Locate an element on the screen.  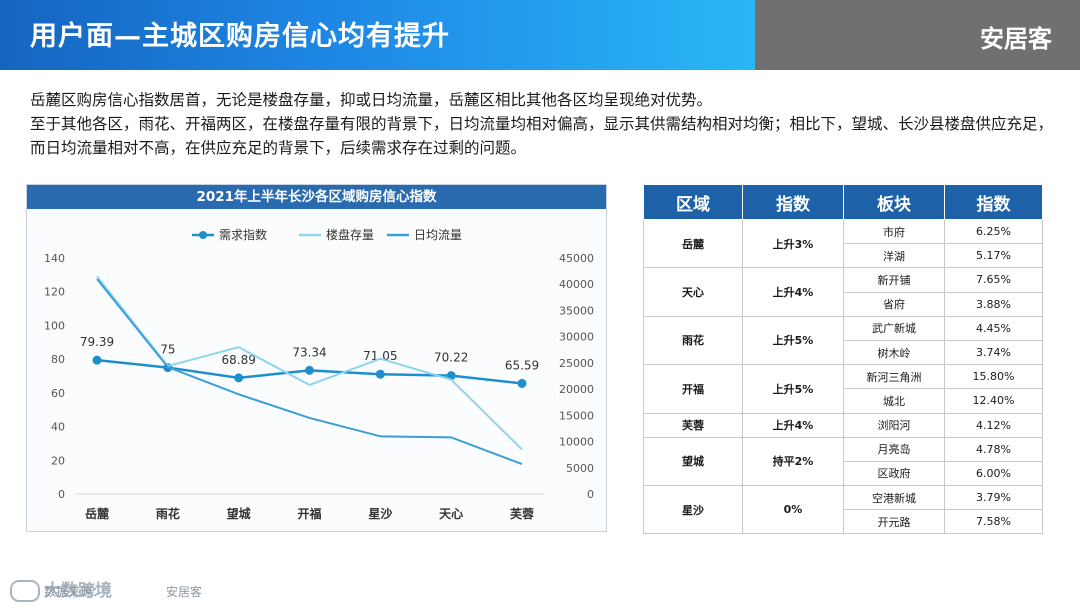
y-right-tick-label: 20000 is located at coordinates (576, 389).